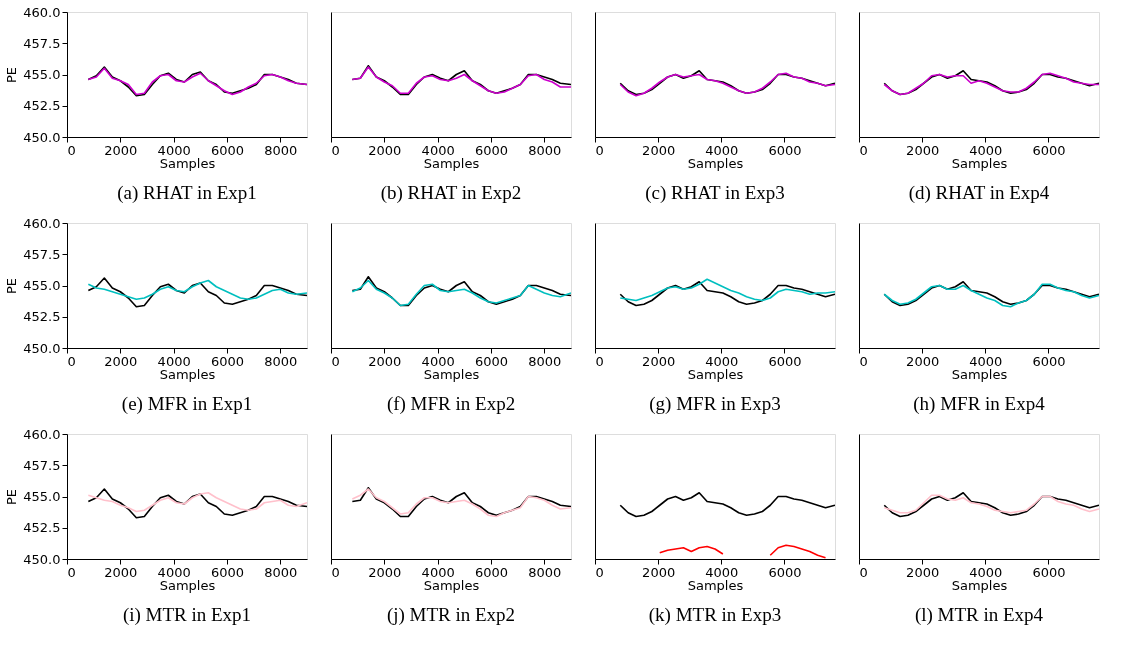 The image size is (1121, 655). What do you see at coordinates (187, 615) in the screenshot?
I see `text: (i) MTR in Exp1` at bounding box center [187, 615].